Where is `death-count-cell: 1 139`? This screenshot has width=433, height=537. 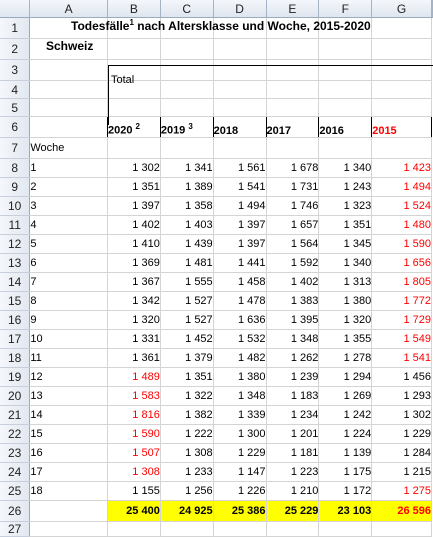 death-count-cell: 1 139 is located at coordinates (345, 453).